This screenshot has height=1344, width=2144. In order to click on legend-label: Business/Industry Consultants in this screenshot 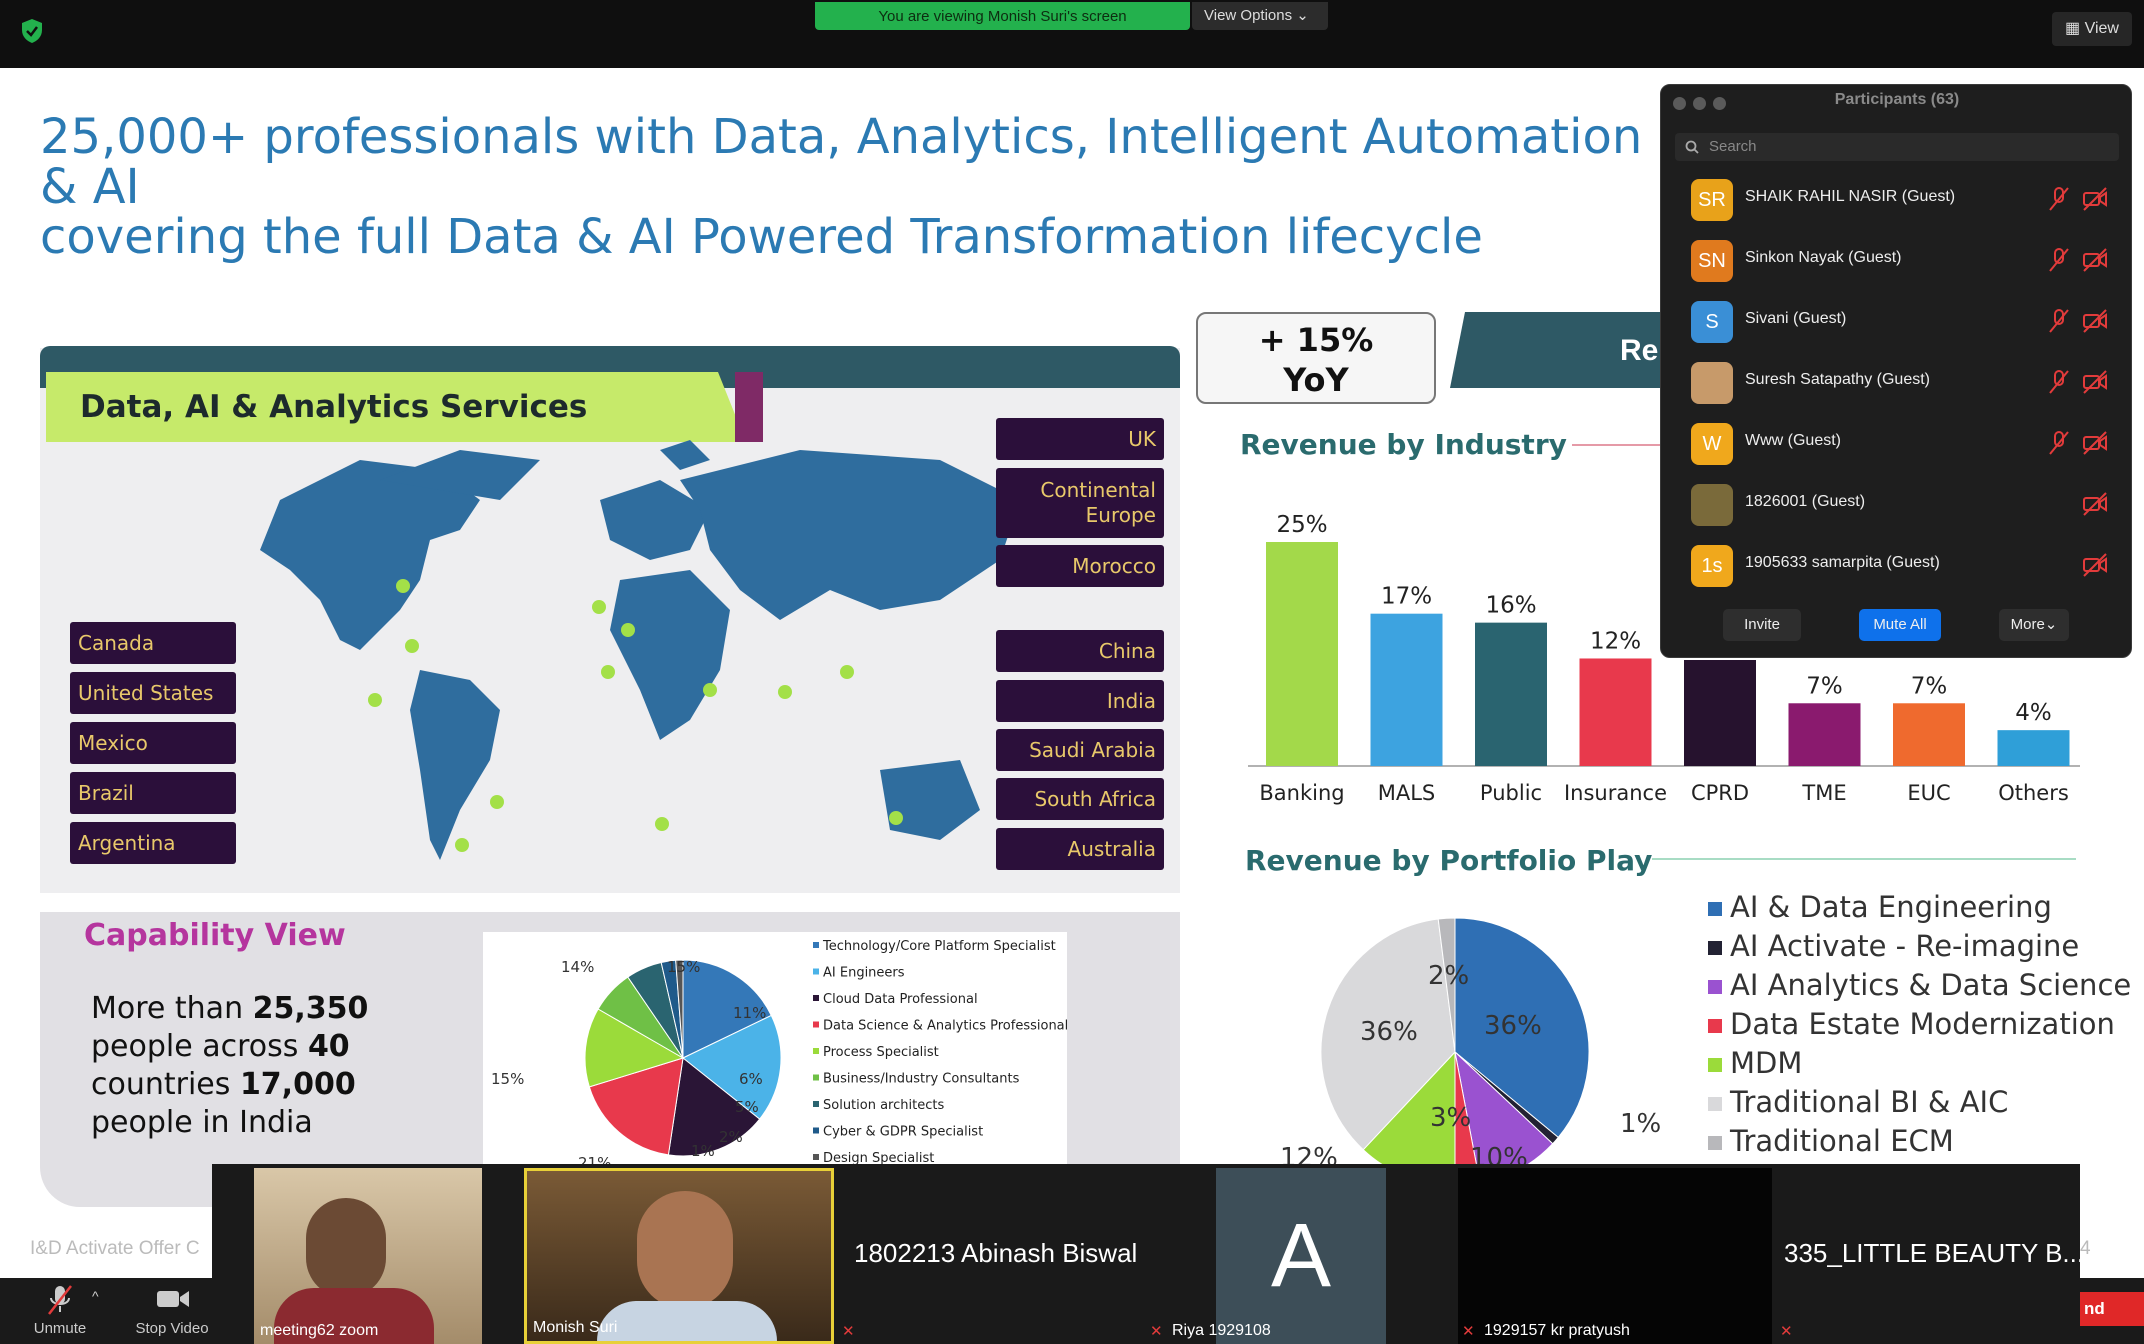, I will do `click(921, 1079)`.